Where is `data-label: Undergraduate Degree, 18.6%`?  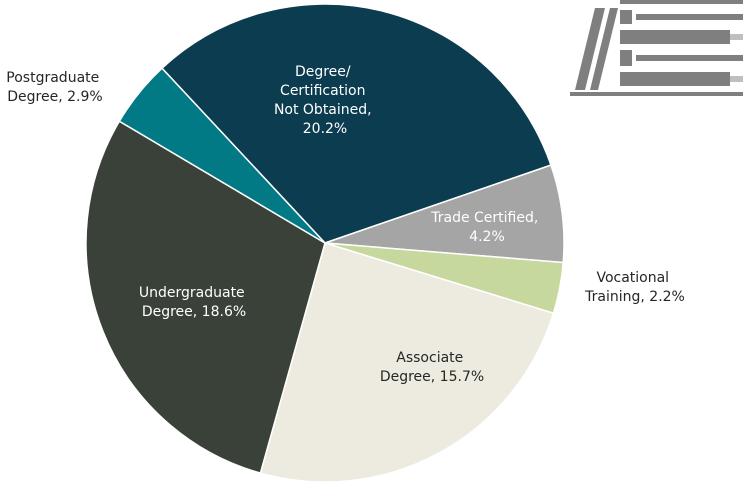 data-label: Undergraduate Degree, 18.6% is located at coordinates (194, 302).